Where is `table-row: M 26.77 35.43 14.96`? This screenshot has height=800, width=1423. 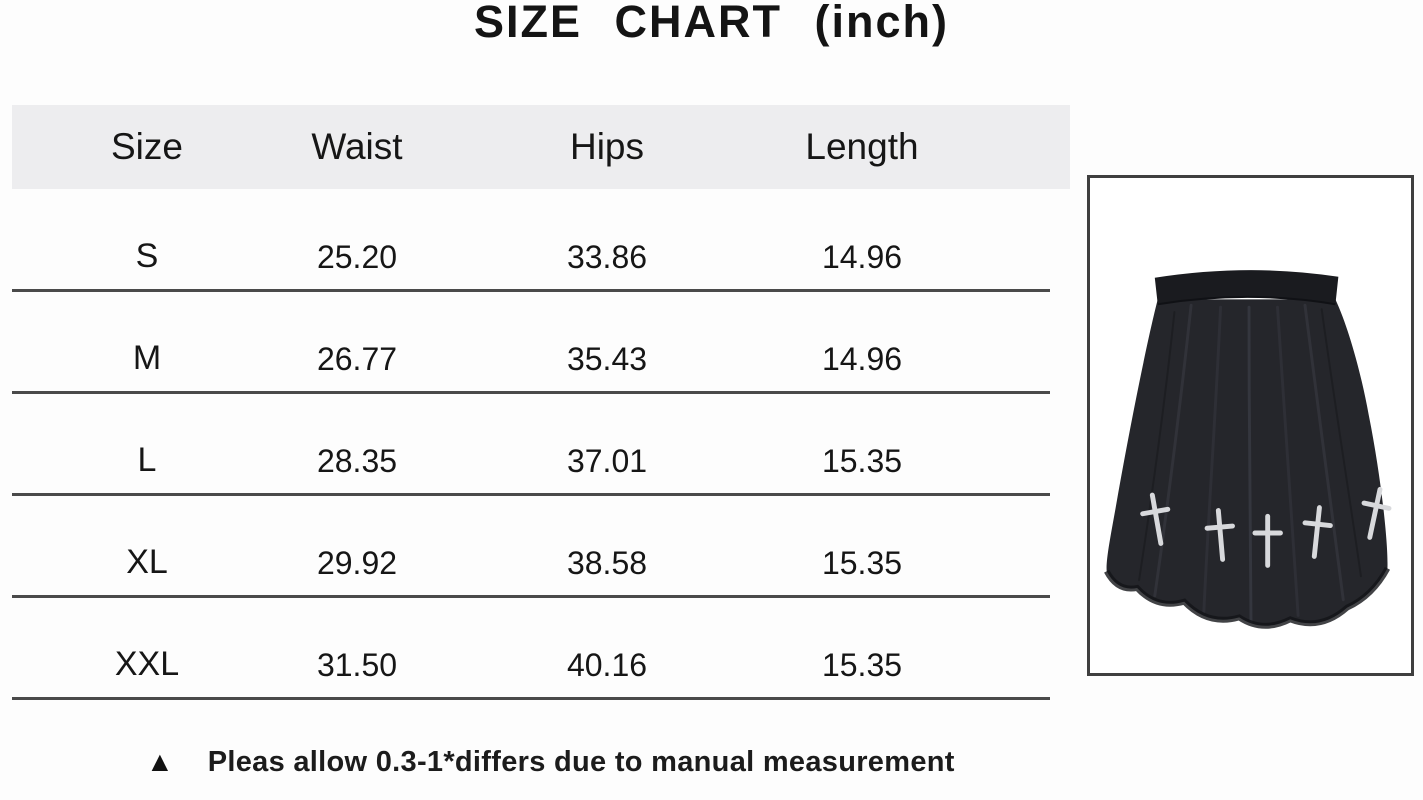 table-row: M 26.77 35.43 14.96 is located at coordinates (531, 343).